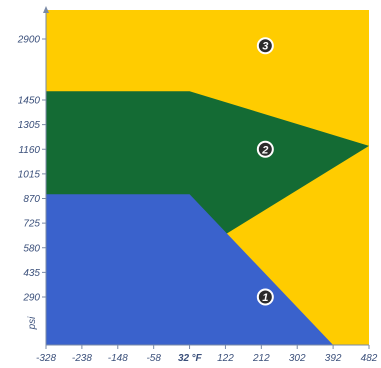  What do you see at coordinates (46, 9) in the screenshot?
I see `y-axis-arrow-icon` at bounding box center [46, 9].